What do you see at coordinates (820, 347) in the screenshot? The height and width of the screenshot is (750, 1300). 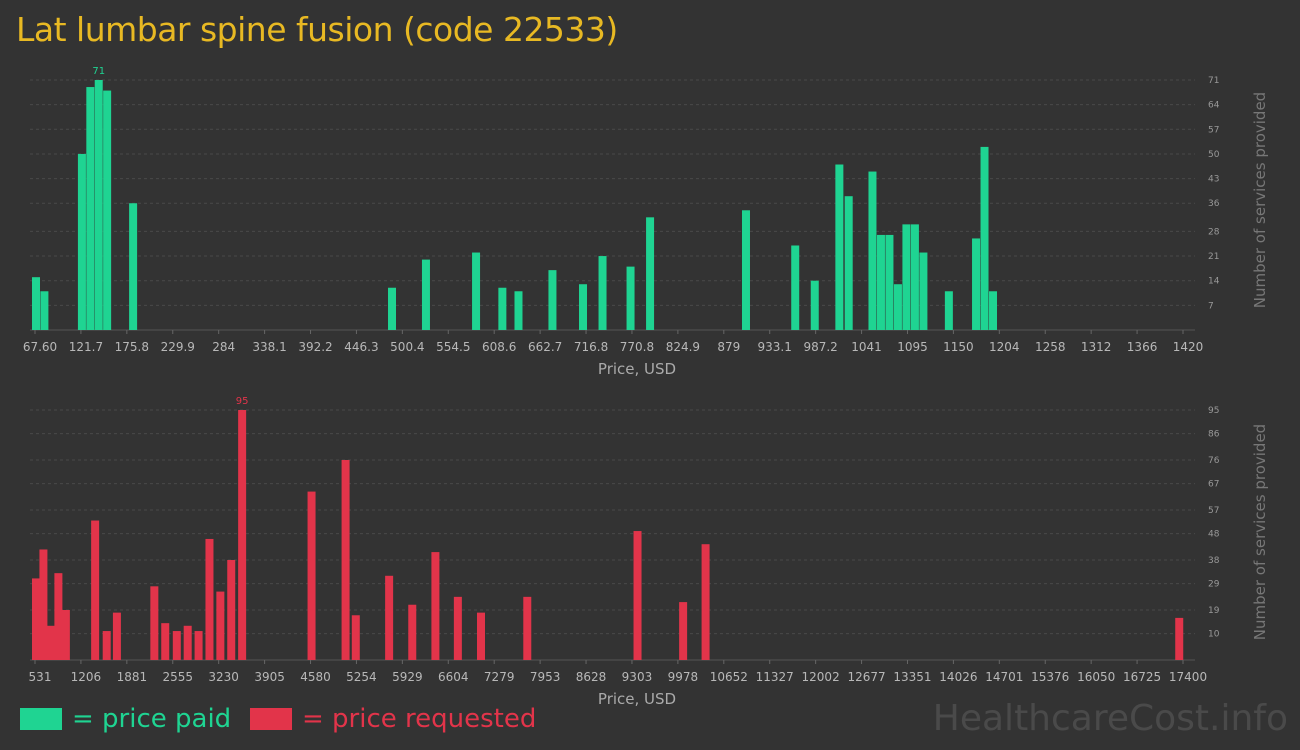 I see `x-tick-label: 987.2` at bounding box center [820, 347].